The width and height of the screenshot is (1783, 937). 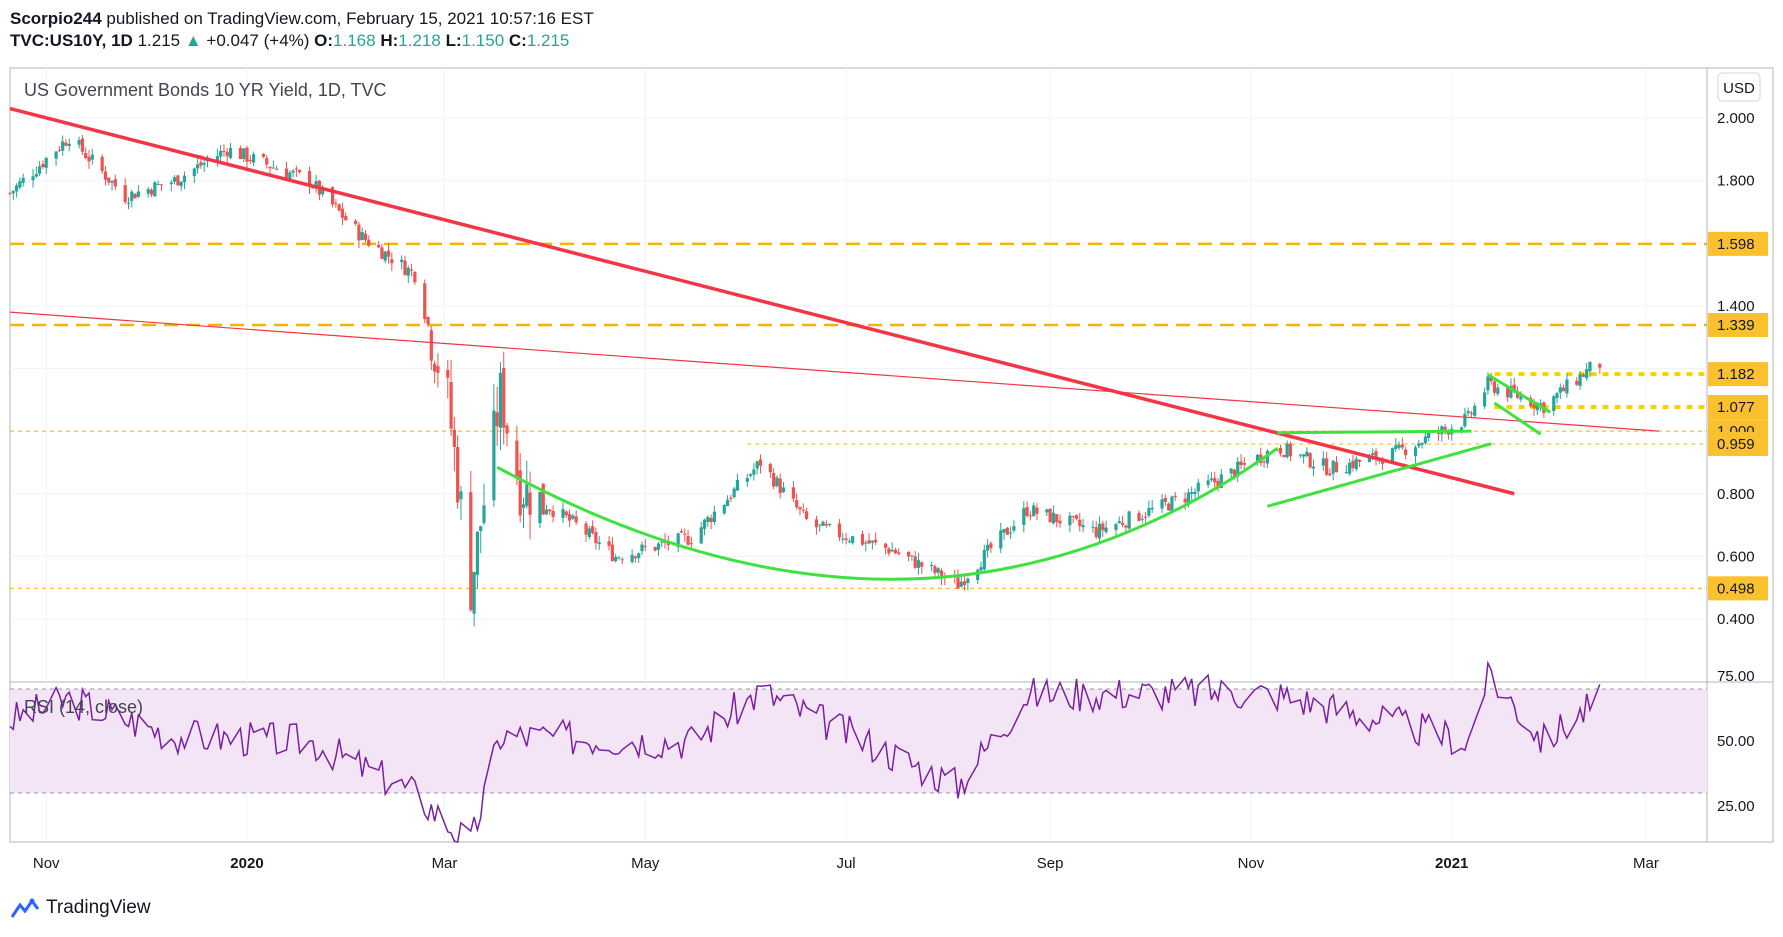 What do you see at coordinates (324, 40) in the screenshot?
I see `open-label: O:` at bounding box center [324, 40].